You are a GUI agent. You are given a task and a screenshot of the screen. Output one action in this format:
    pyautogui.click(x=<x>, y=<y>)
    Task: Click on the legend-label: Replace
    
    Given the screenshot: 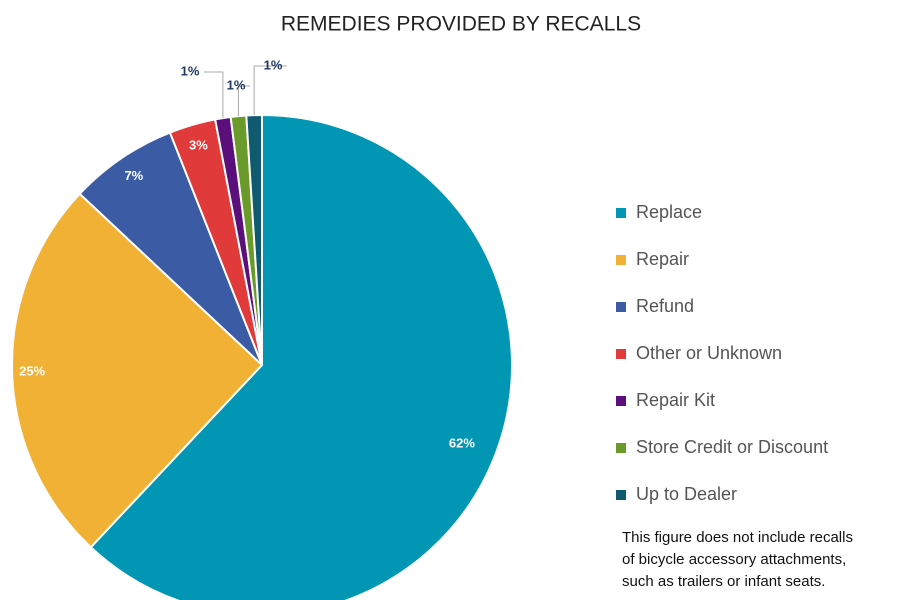 What is the action you would take?
    pyautogui.click(x=669, y=212)
    